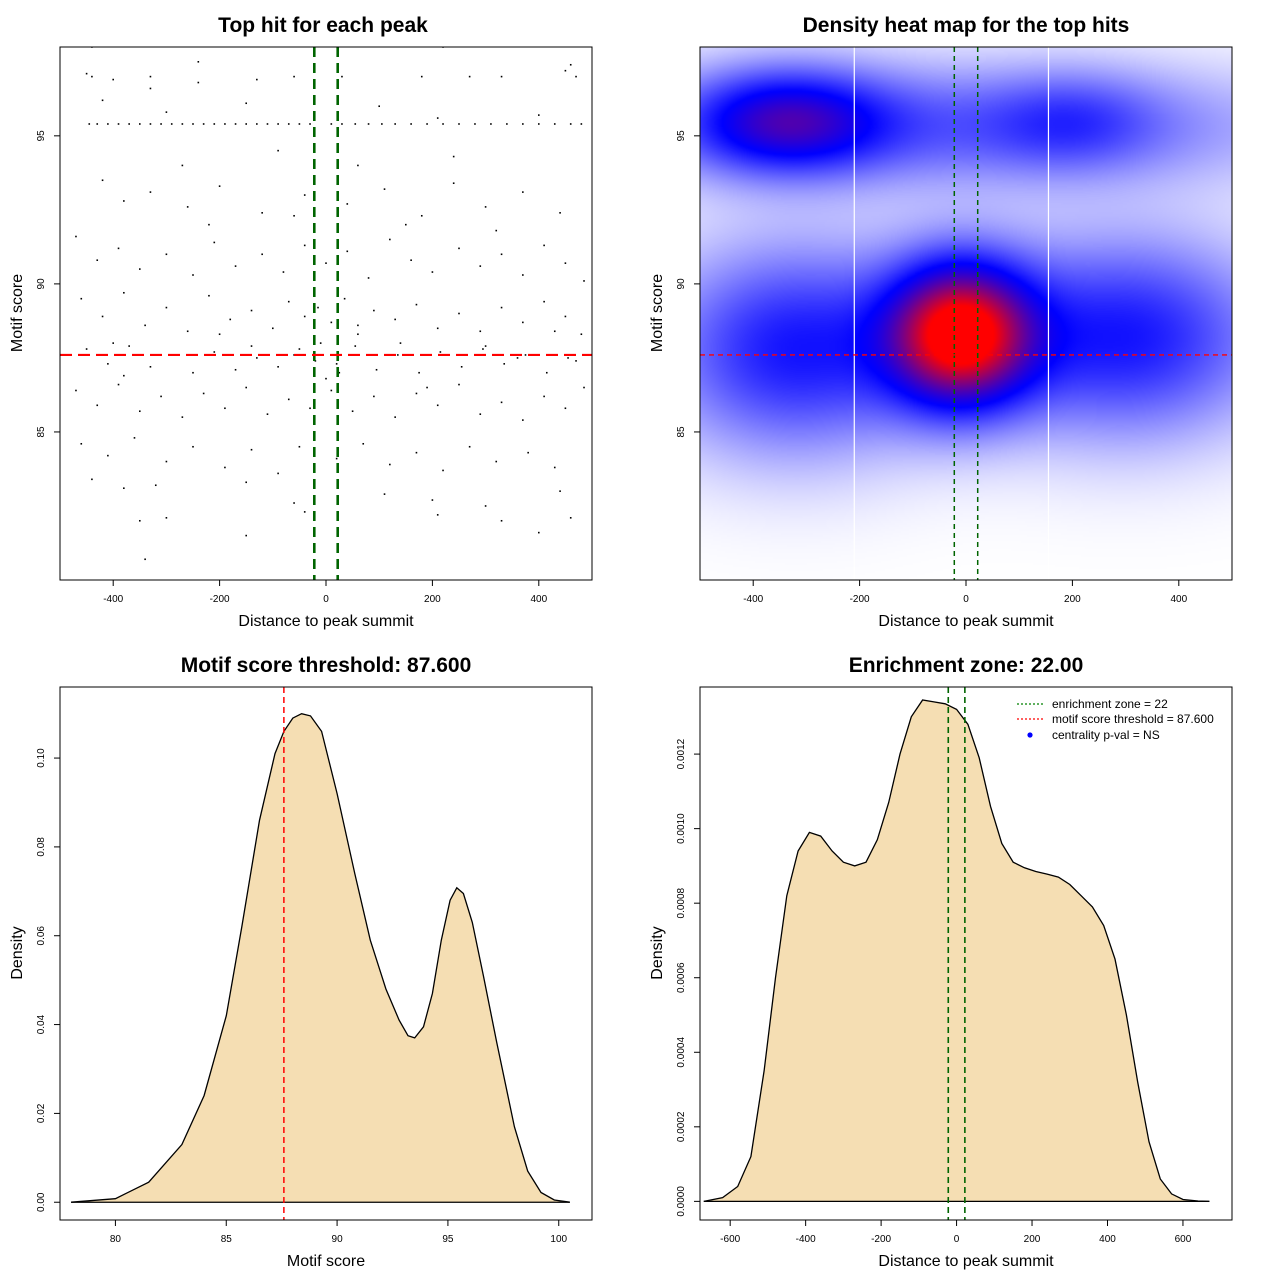  What do you see at coordinates (956, 953) in the screenshot?
I see `reference-lines` at bounding box center [956, 953].